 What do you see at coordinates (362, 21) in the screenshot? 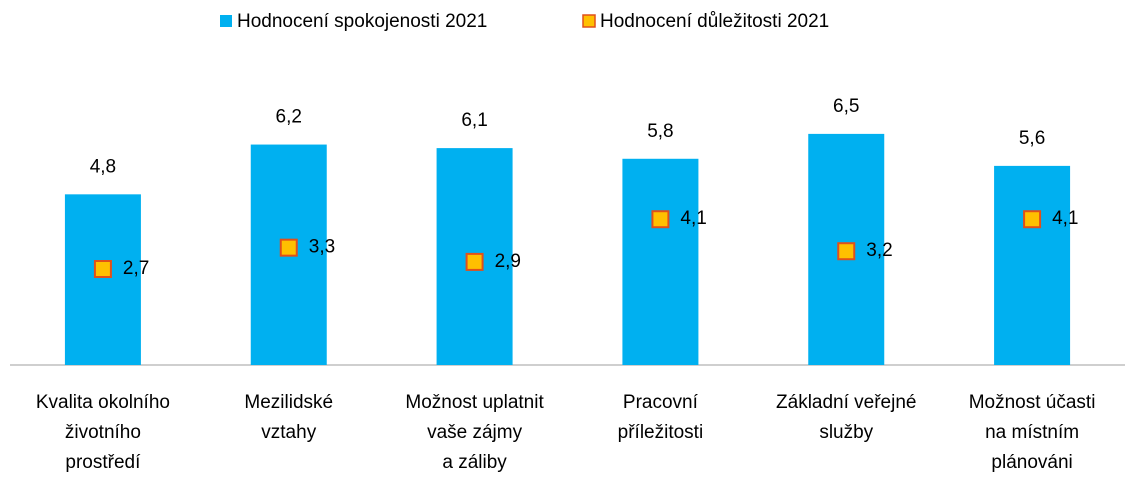
I see `legend-label: Hodnocení spokojenosti 2021` at bounding box center [362, 21].